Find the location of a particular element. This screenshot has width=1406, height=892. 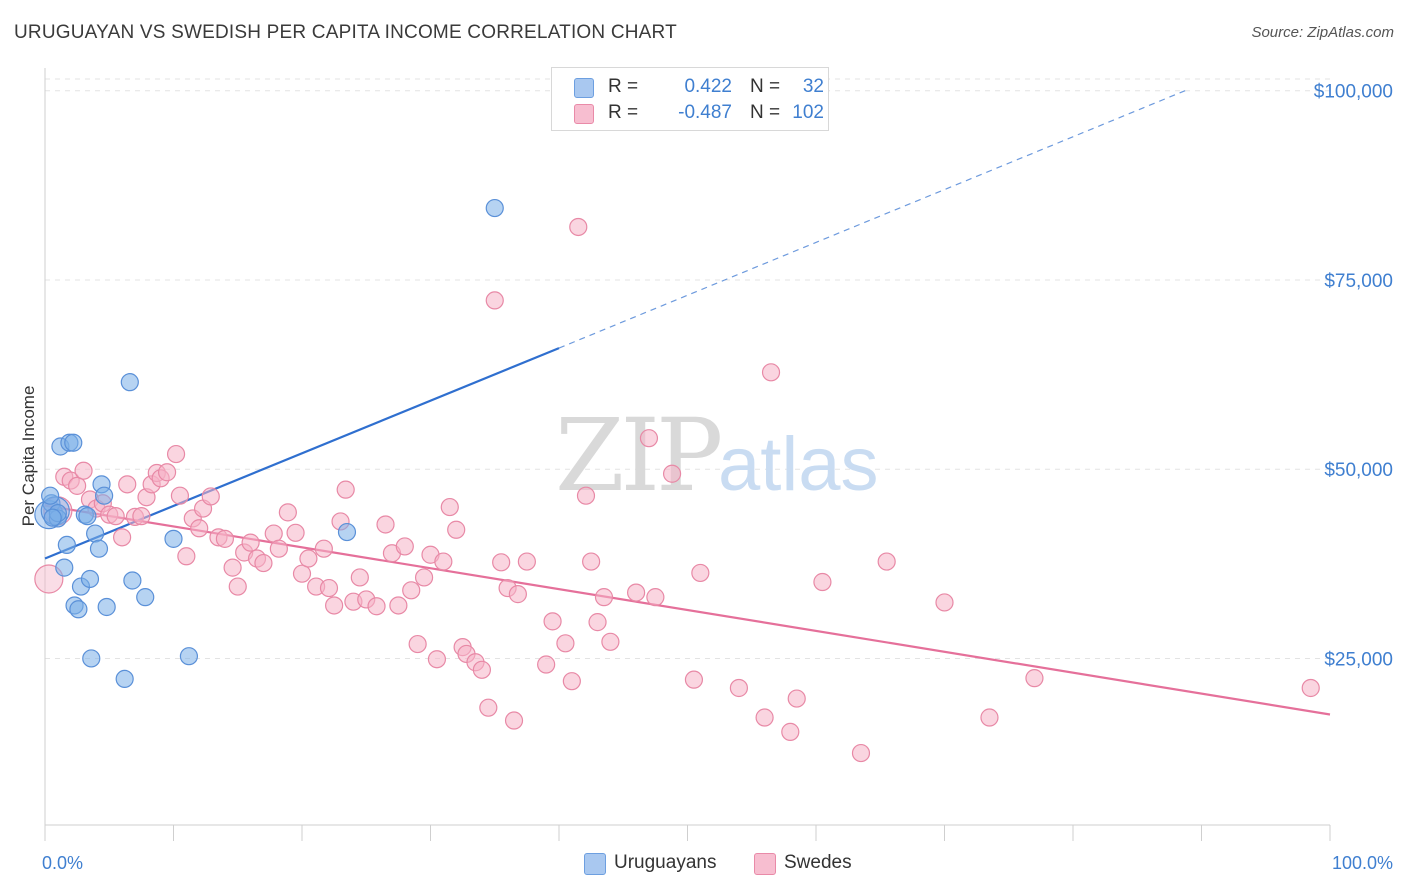

legend-swatch-uruguayans is located at coordinates (584, 88).